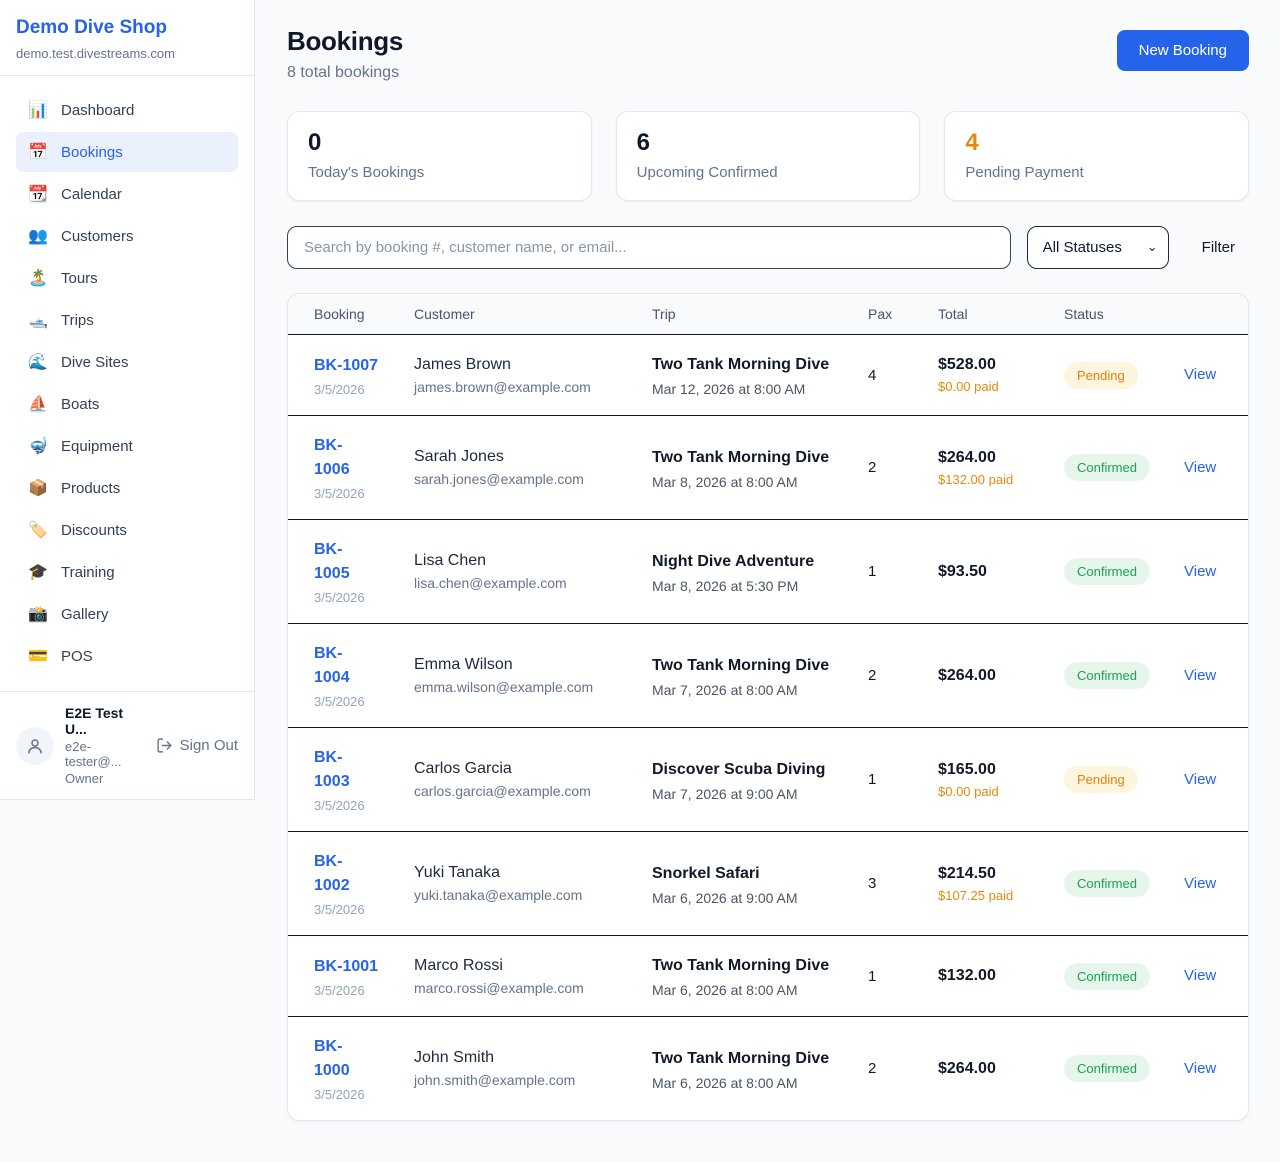 Image resolution: width=1280 pixels, height=1162 pixels. I want to click on sidebar-item-equipment: 🤿 Equipment, so click(127, 446).